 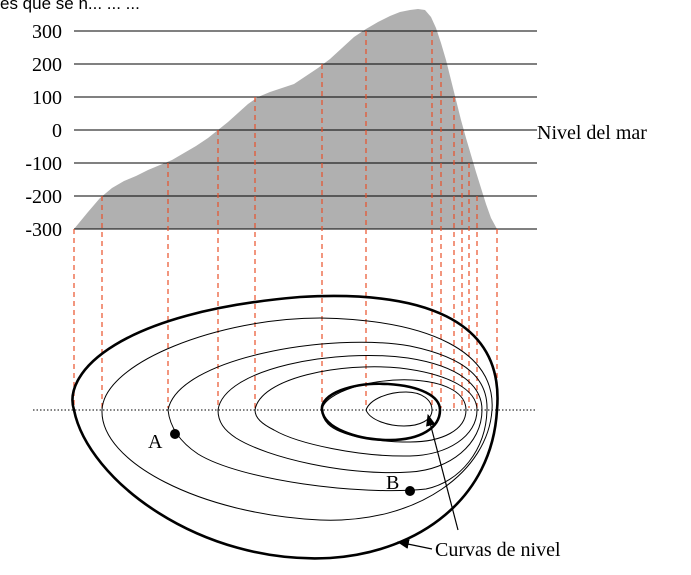 What do you see at coordinates (43, 164) in the screenshot?
I see `y-tick-label: -100` at bounding box center [43, 164].